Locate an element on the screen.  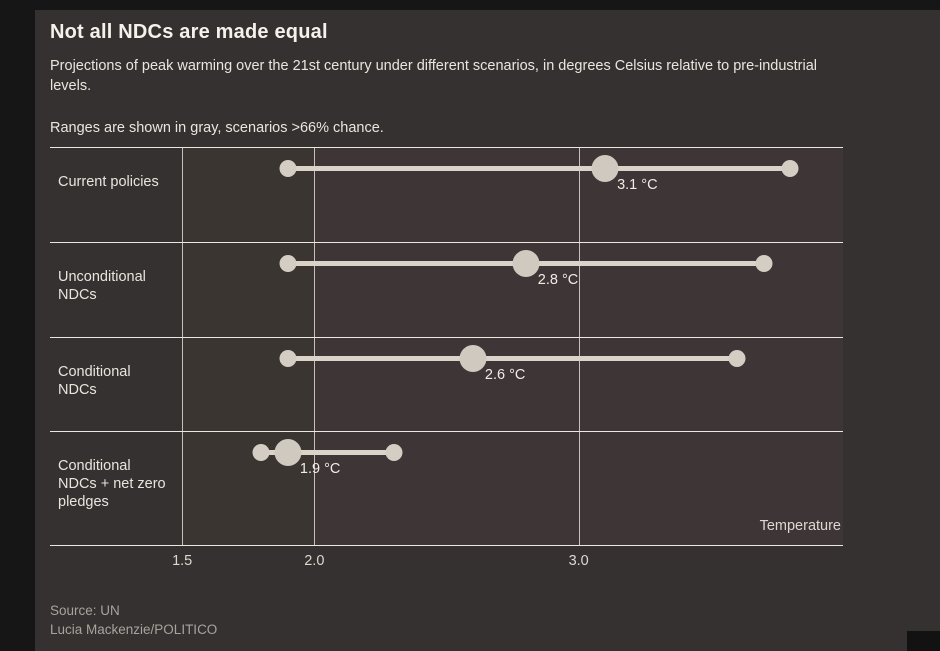
scenario-label: Conditional NDCs + net zero pledges is located at coordinates (112, 484).